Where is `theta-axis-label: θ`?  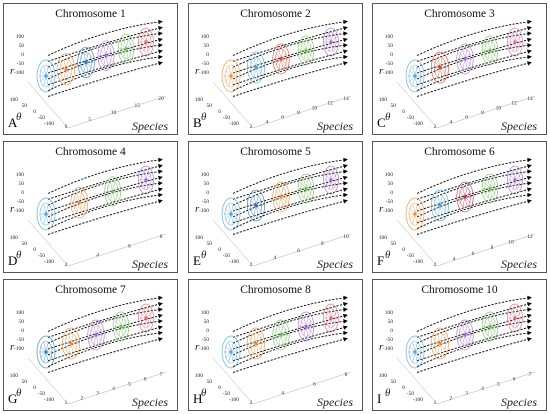
theta-axis-label: θ is located at coordinates (388, 255).